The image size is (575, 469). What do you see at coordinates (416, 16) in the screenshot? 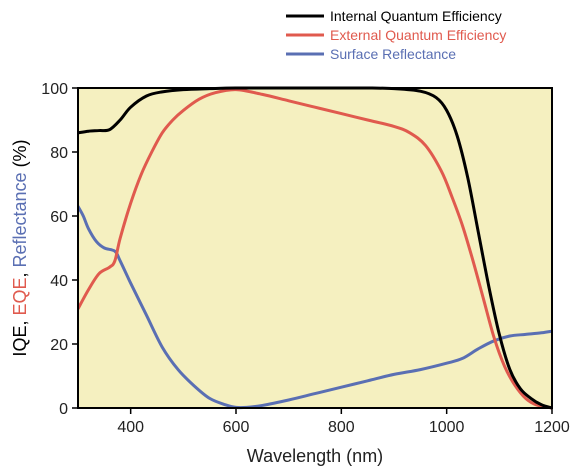
I see `legend-label-internal-quantum-efficiency: Internal Quantum Efficiency` at bounding box center [416, 16].